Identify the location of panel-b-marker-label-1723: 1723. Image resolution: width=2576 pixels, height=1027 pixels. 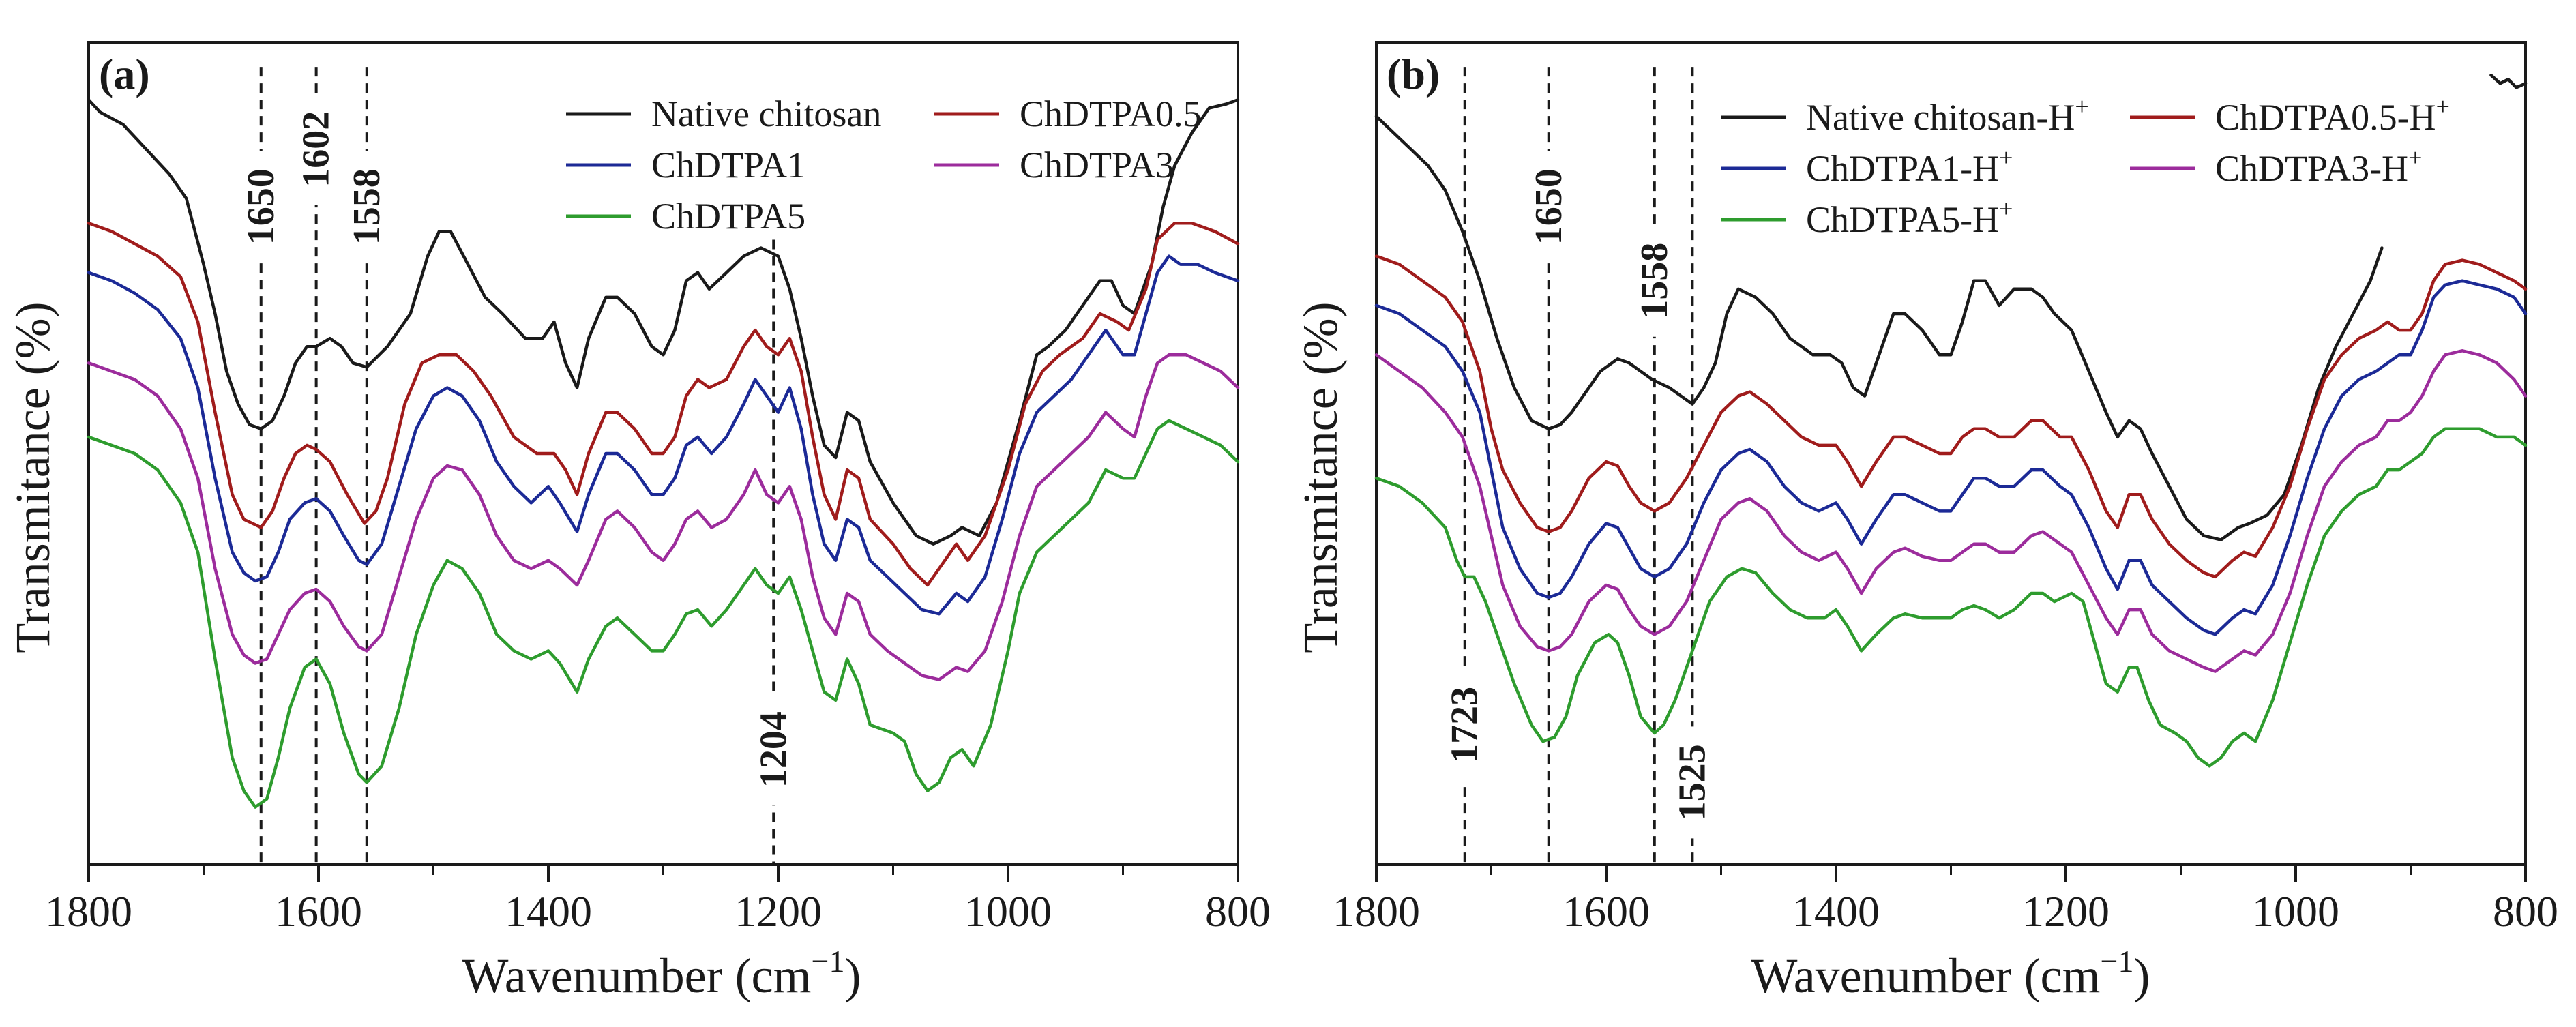
(1465, 725).